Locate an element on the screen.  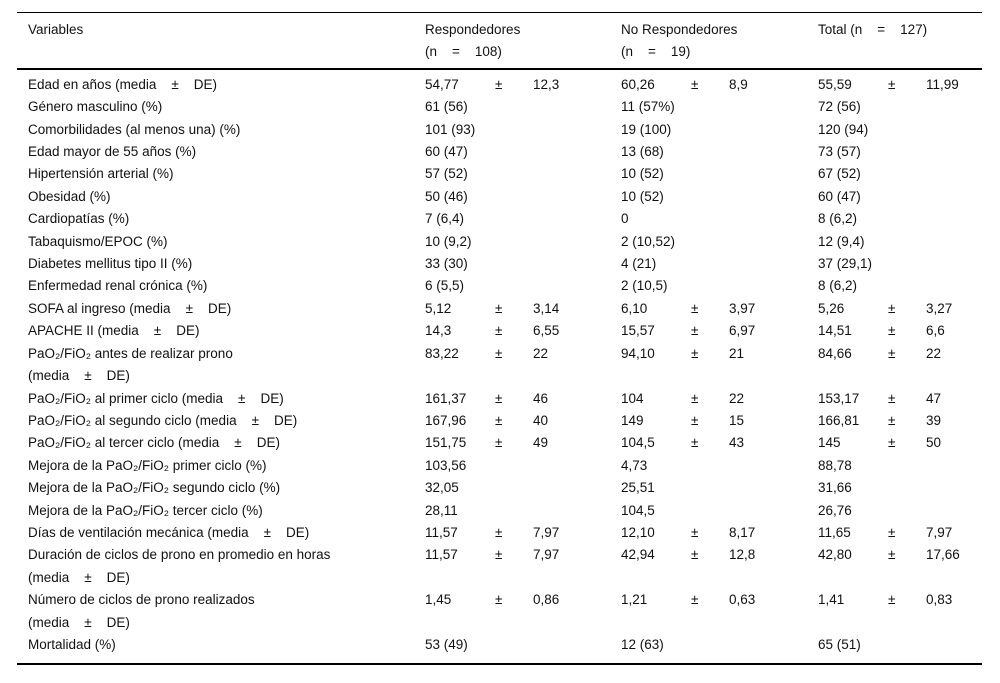
value: 14,3 is located at coordinates (438, 331).